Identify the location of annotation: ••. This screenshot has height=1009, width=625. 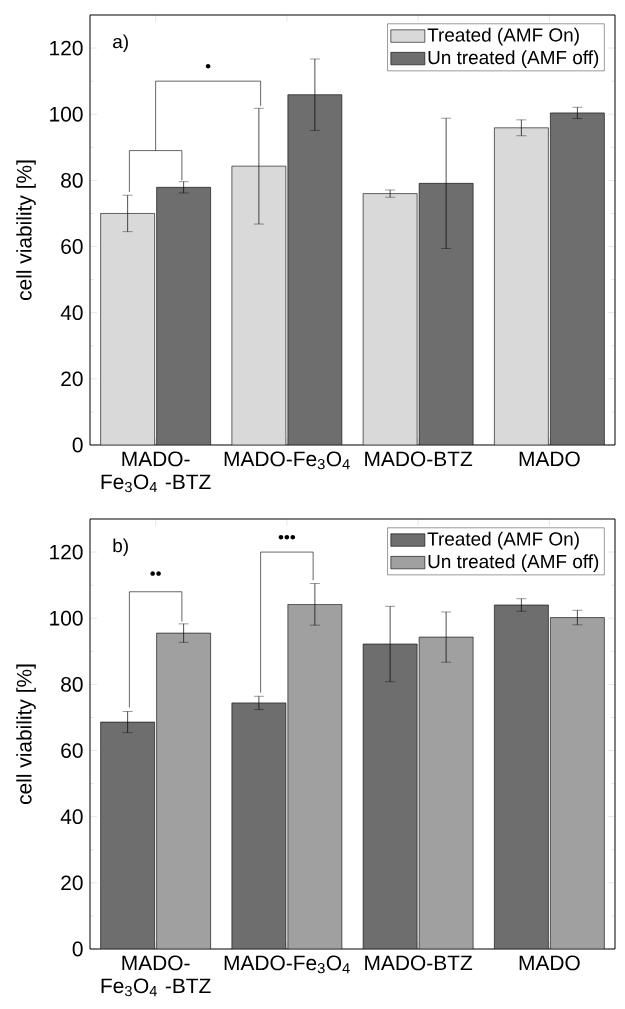
(155, 573).